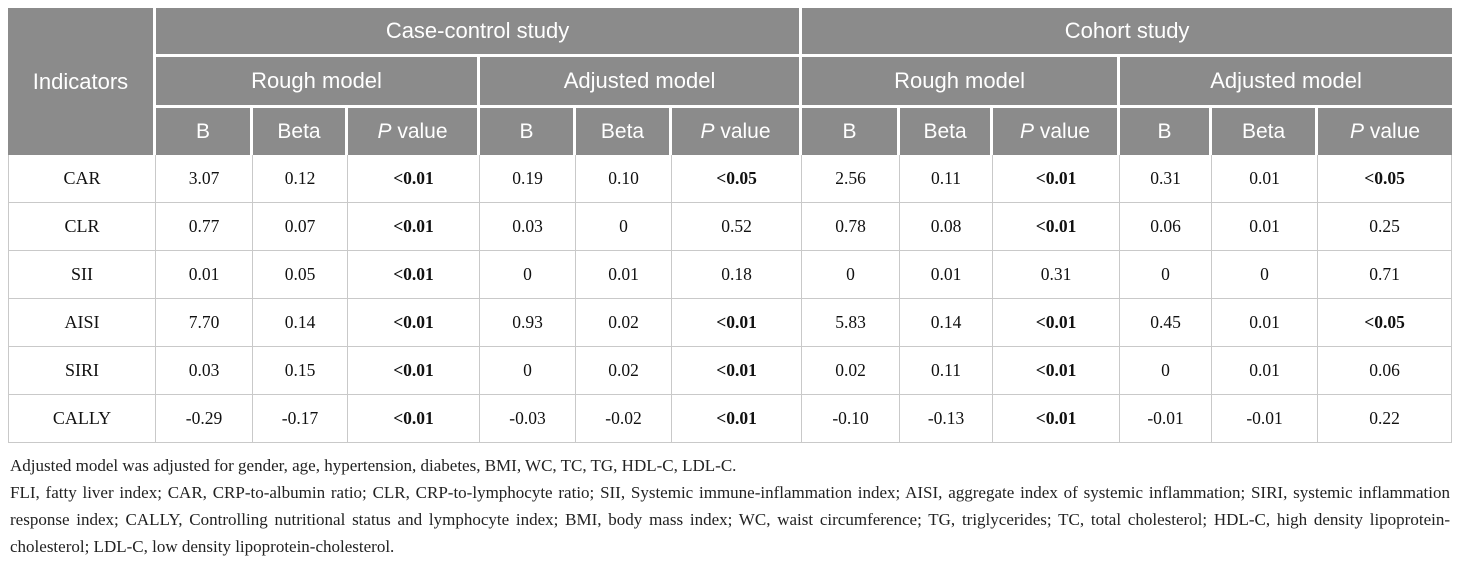 This screenshot has width=1460, height=564. Describe the element at coordinates (528, 227) in the screenshot. I see `value-cell: 0.03` at that location.